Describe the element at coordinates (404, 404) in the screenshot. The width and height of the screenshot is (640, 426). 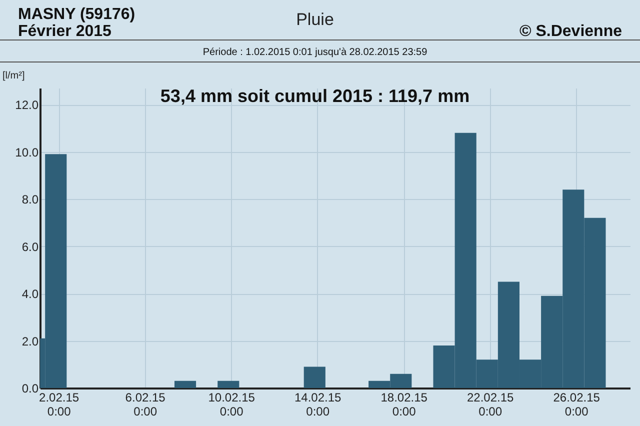
I see `x-tick-label: 18.02.15 0:00` at that location.